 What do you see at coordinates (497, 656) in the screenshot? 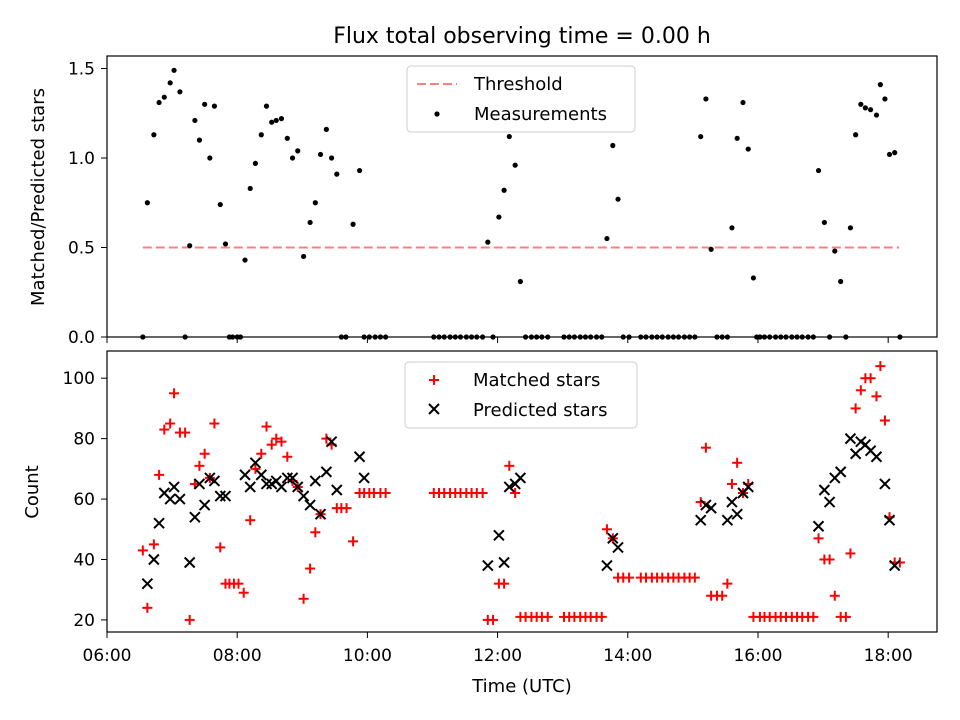
I see `x-tick-label: 12:00` at bounding box center [497, 656].